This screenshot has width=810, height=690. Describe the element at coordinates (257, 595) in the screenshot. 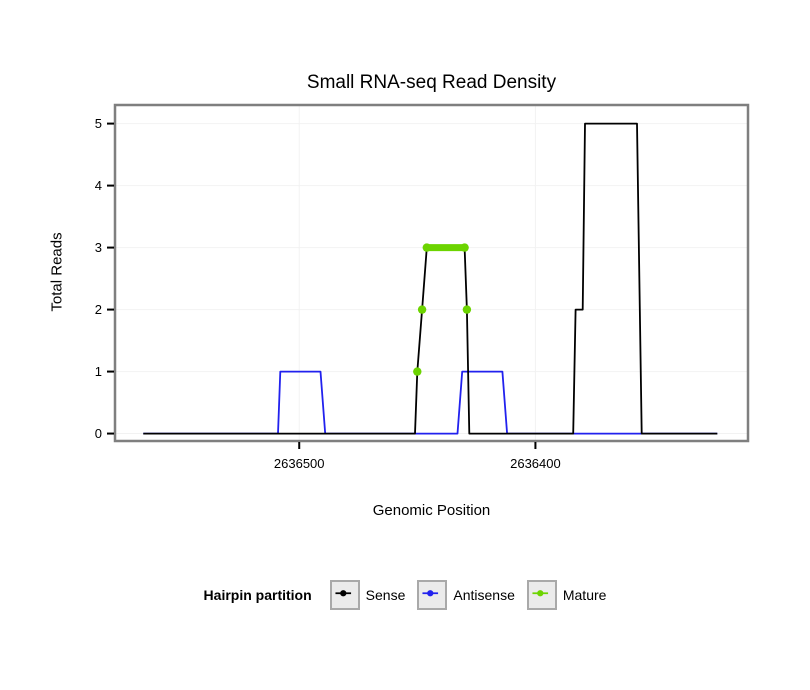

I see `legend-title: Hairpin partition` at that location.